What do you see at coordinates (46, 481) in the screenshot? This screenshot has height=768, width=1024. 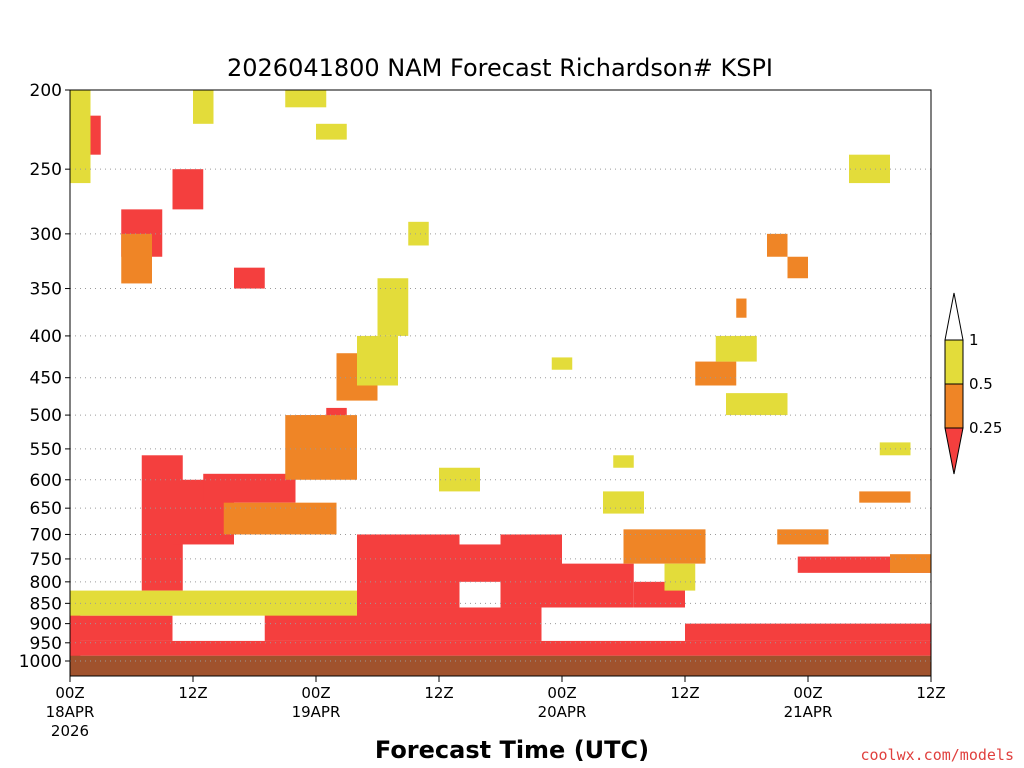 I see `y-tick-label: 600` at bounding box center [46, 481].